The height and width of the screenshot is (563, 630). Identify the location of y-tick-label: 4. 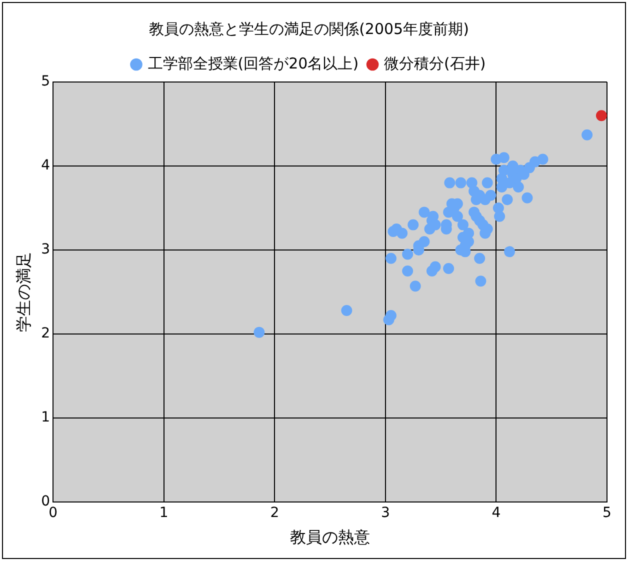
(45, 166).